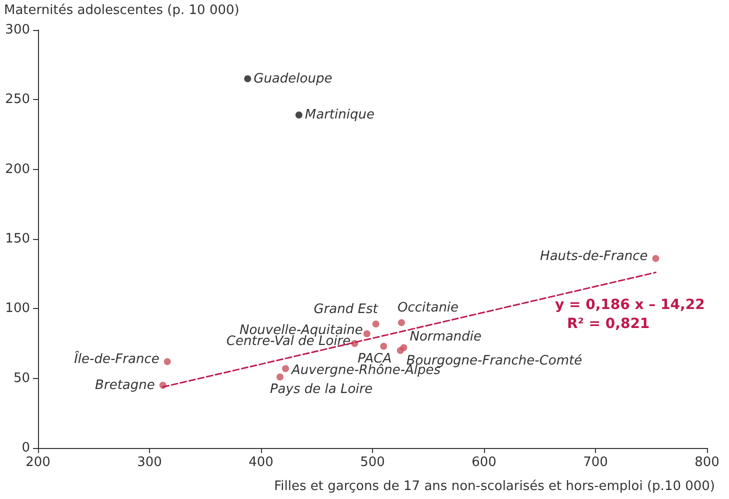  Describe the element at coordinates (117, 359) in the screenshot. I see `annotation: Île-de-France` at that location.